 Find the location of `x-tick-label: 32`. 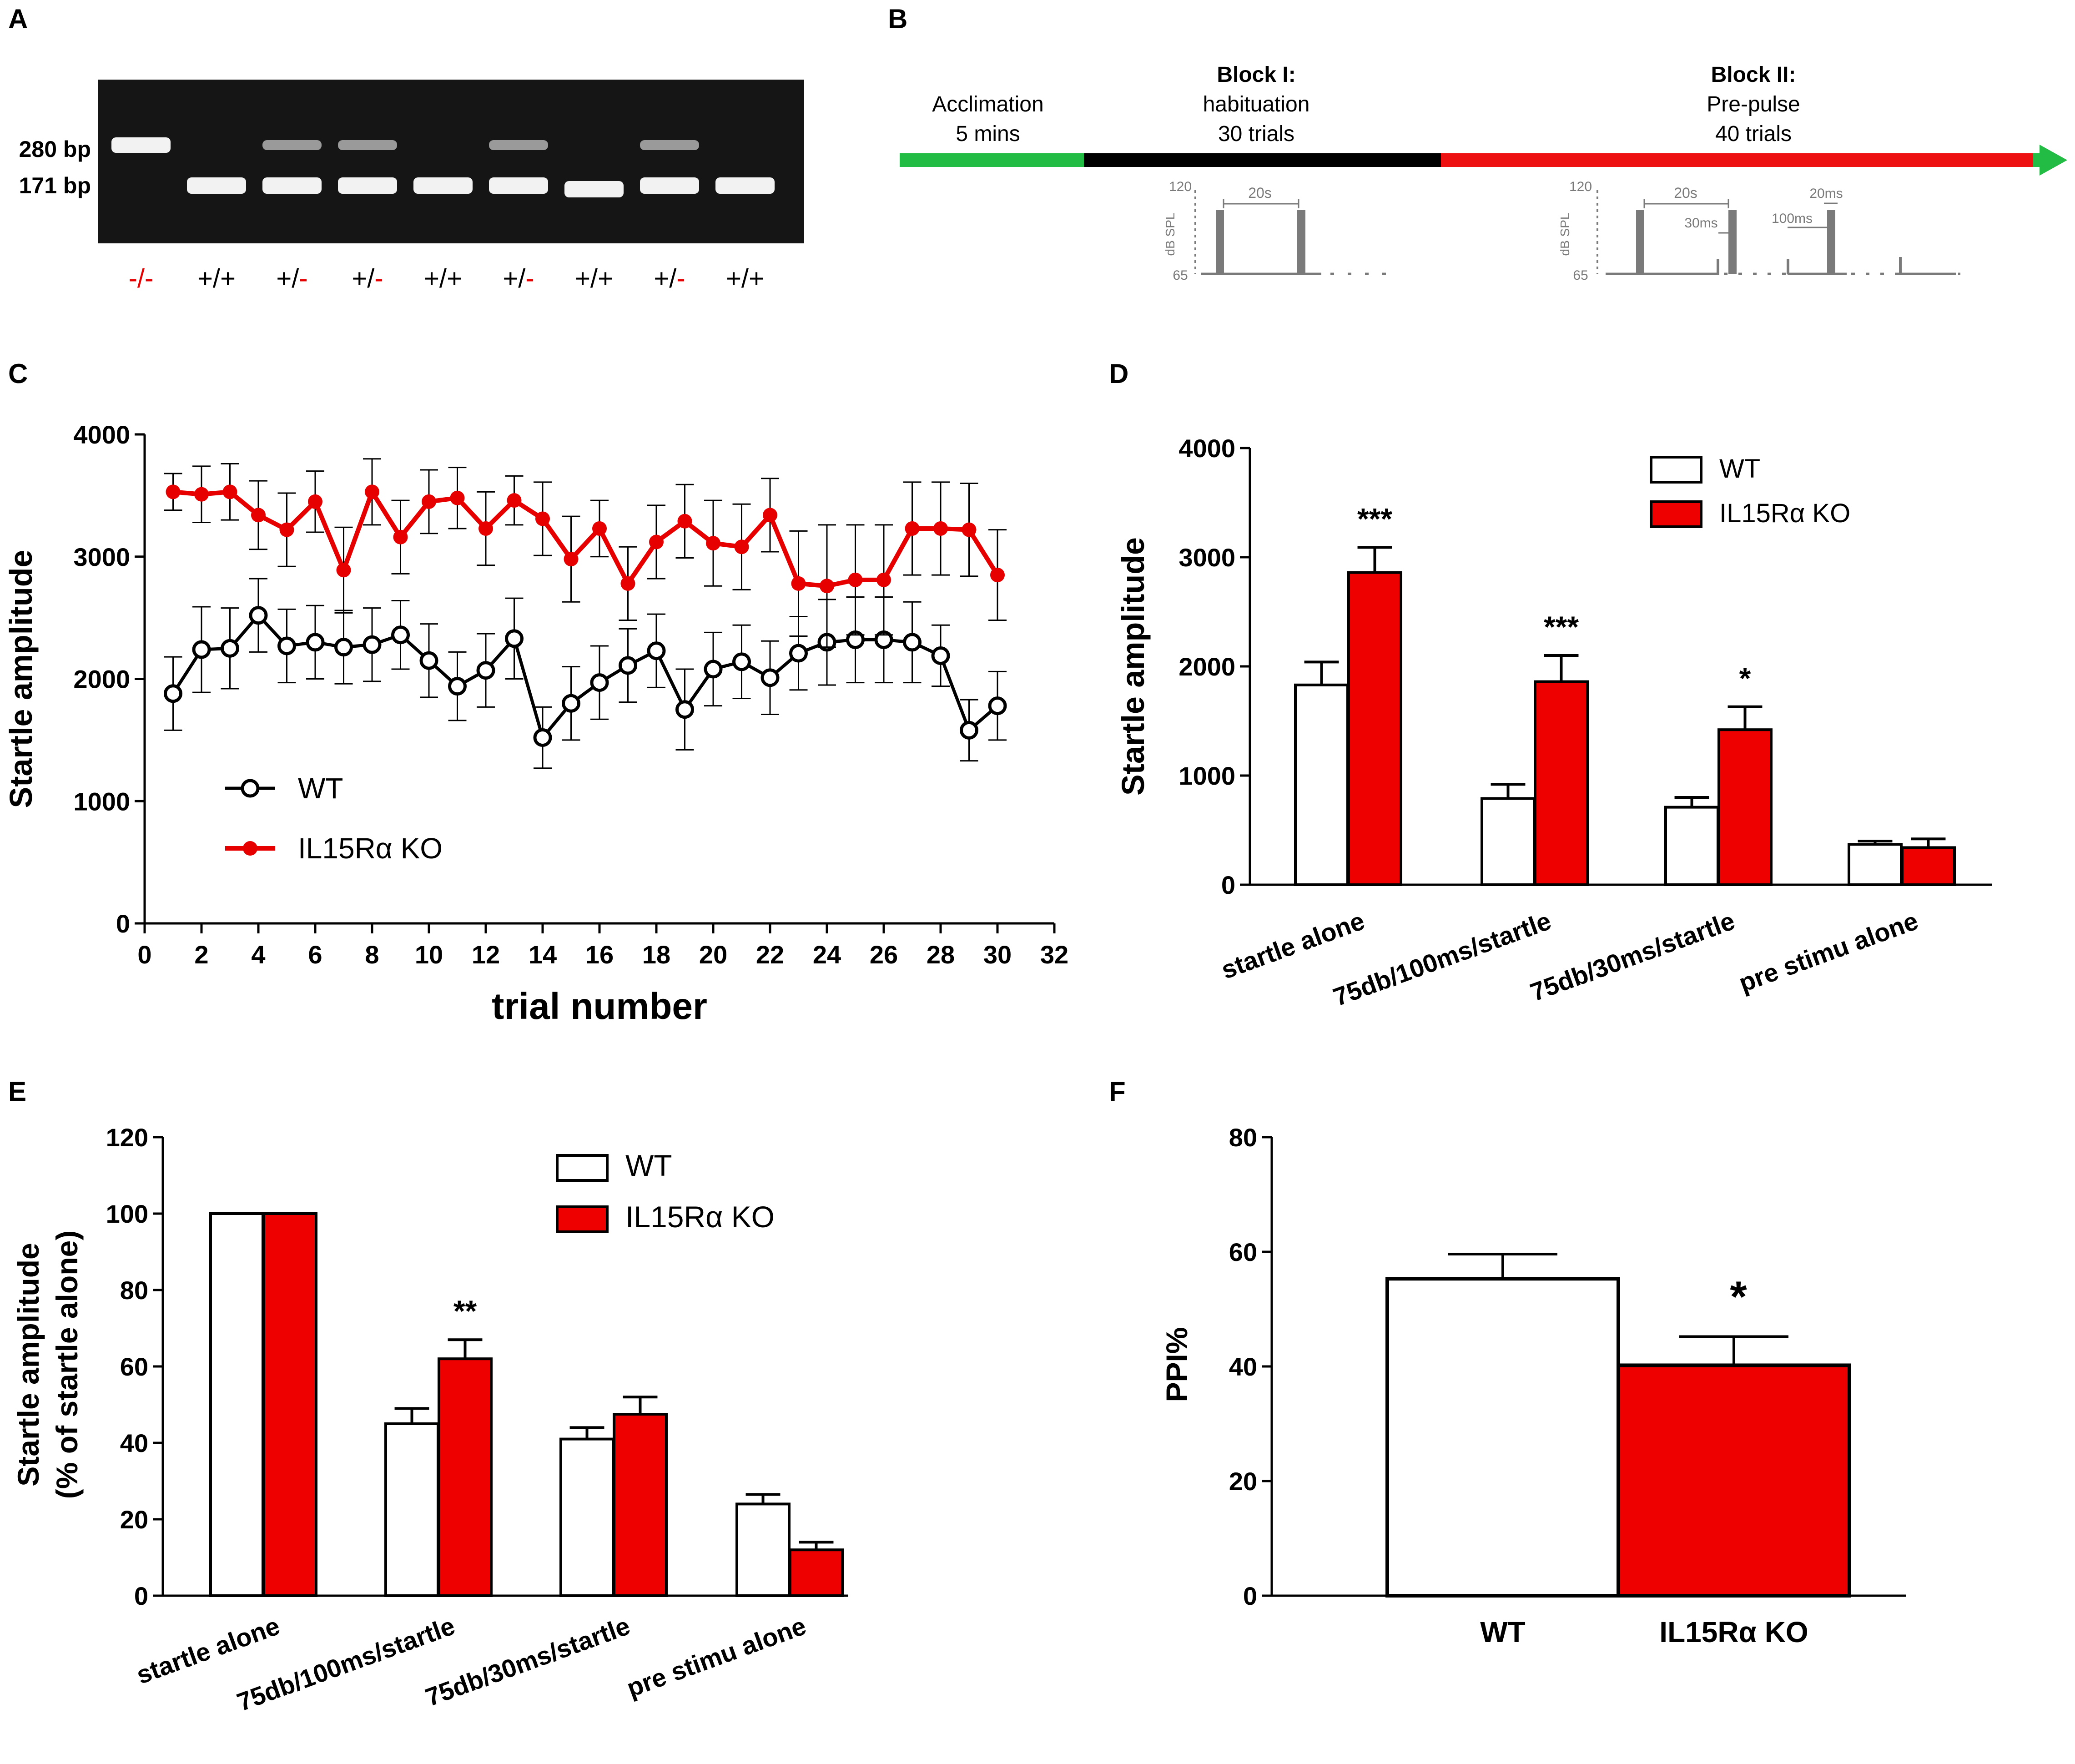

x-tick-label: 32 is located at coordinates (1054, 955).